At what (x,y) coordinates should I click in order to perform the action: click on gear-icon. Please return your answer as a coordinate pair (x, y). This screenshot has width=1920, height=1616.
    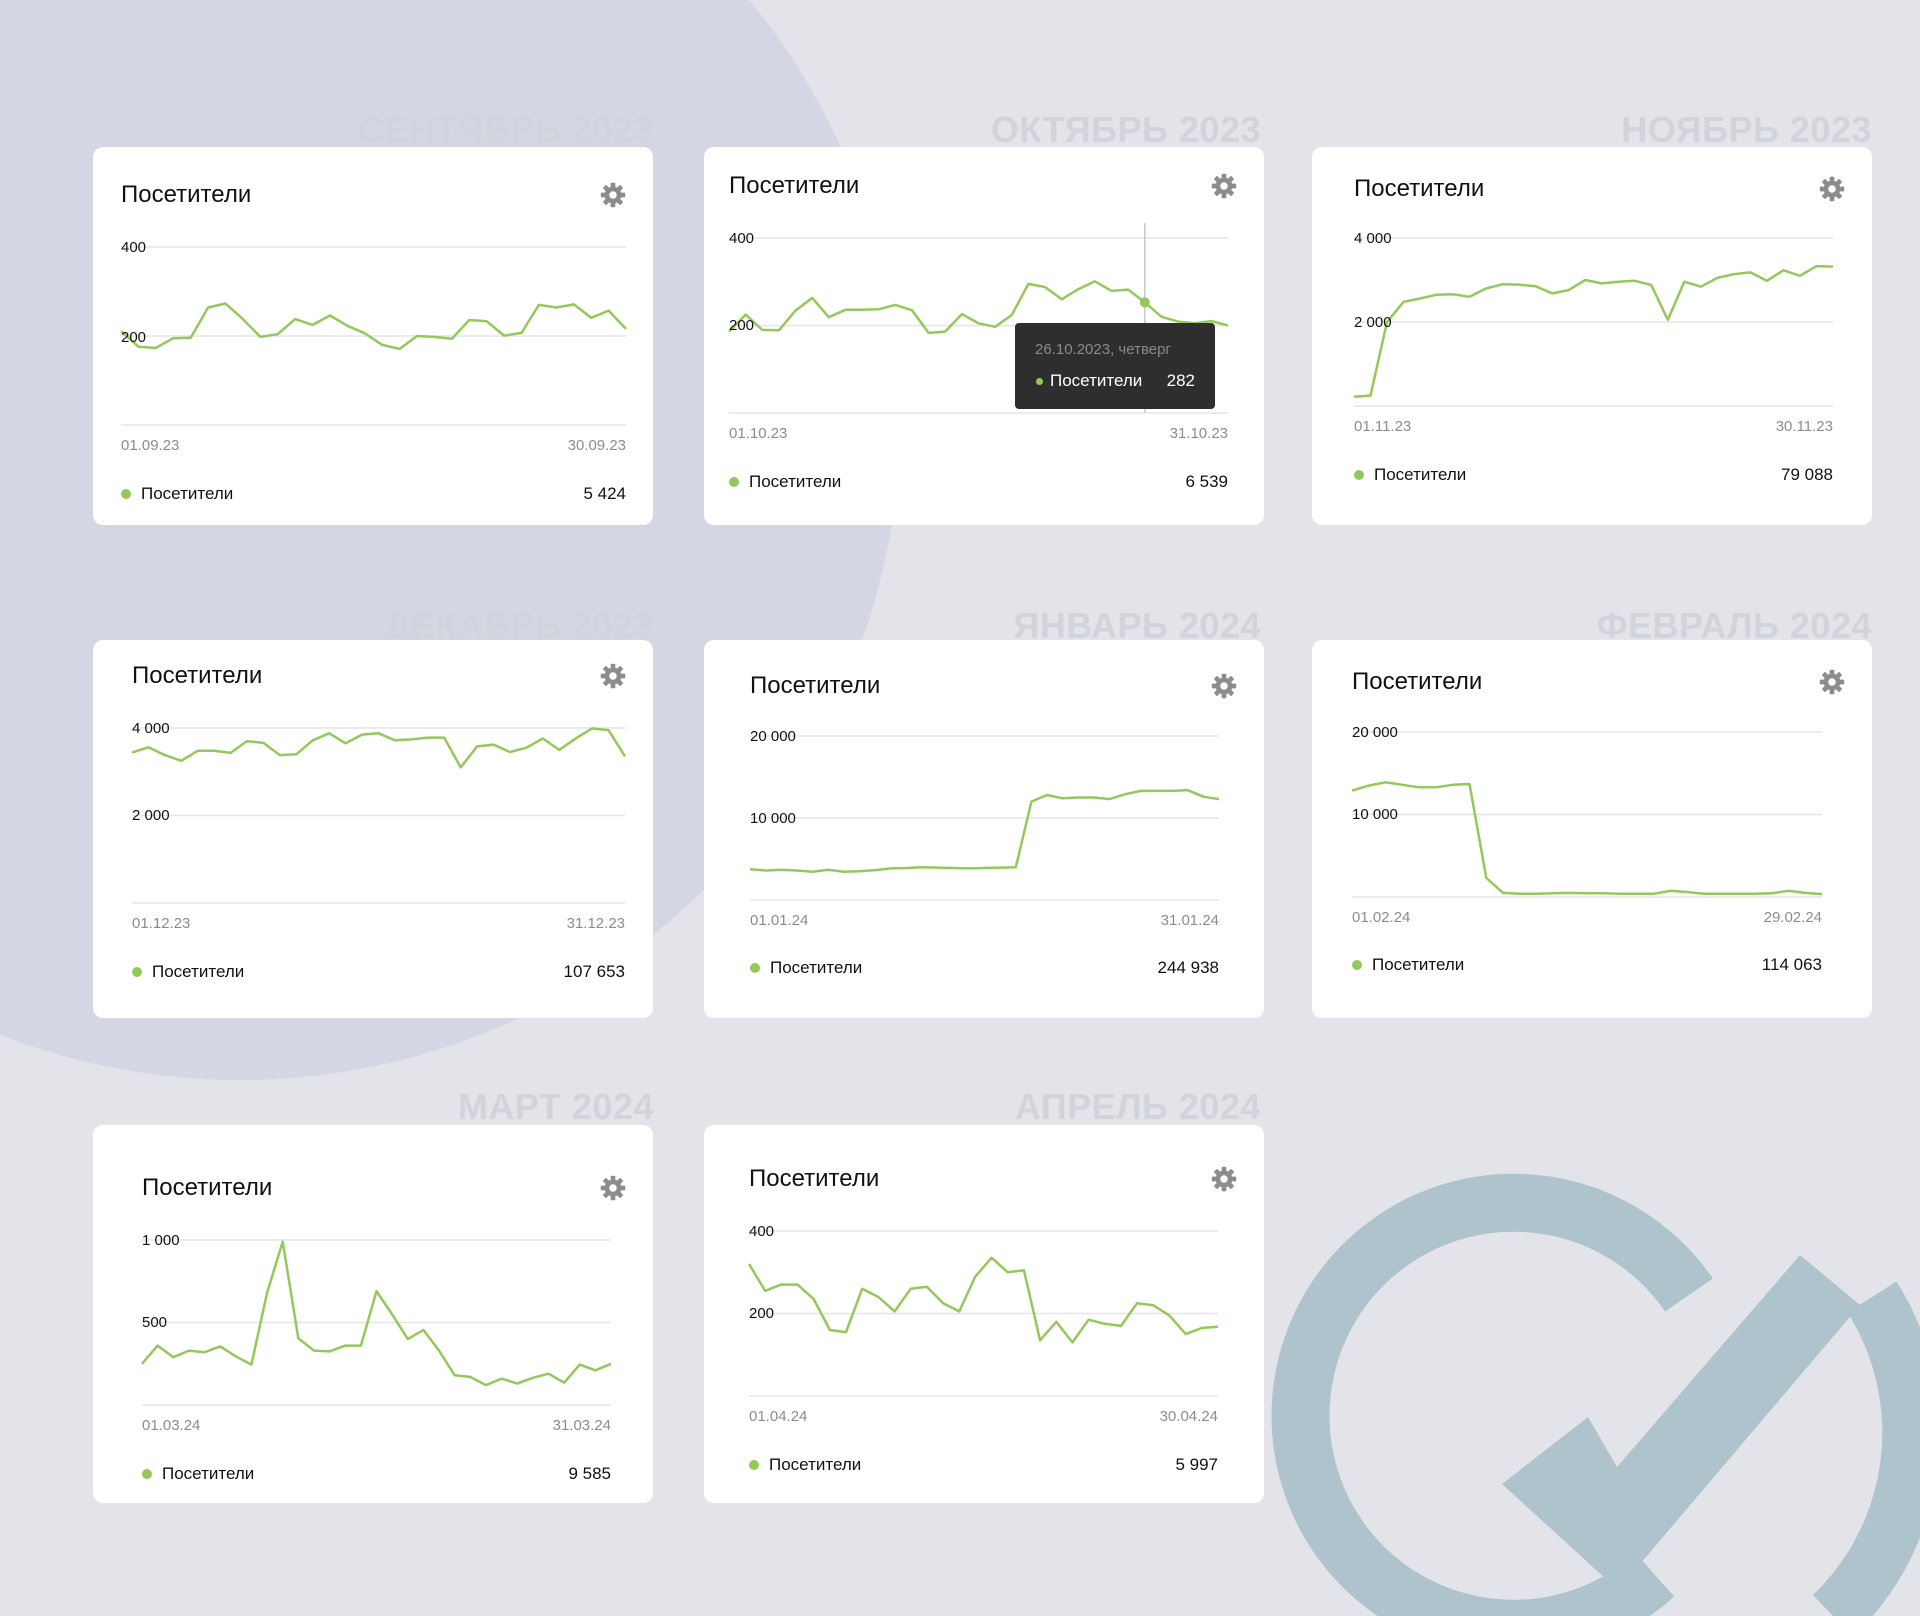
    Looking at the image, I should click on (1224, 686).